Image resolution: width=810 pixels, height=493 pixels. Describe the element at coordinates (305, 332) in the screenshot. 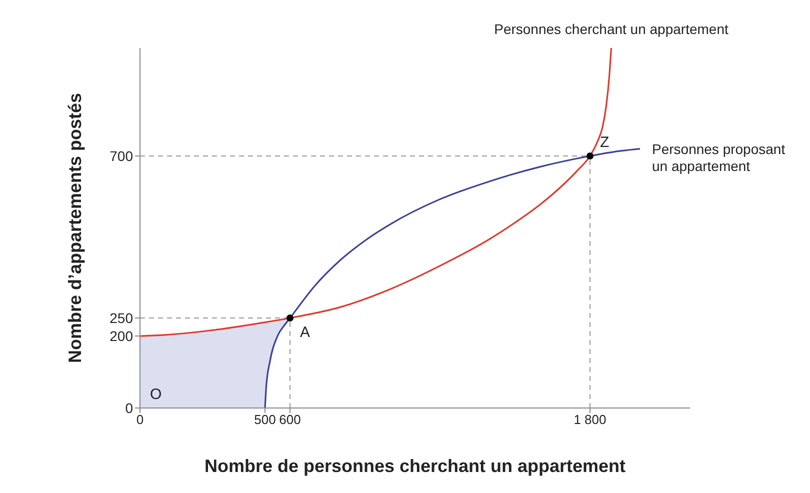

I see `annotation: A` at that location.